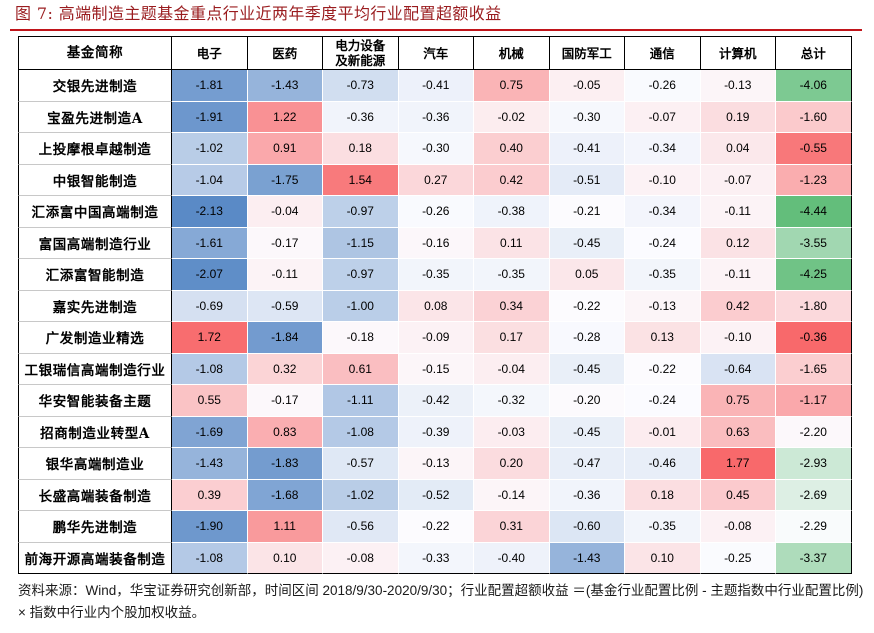  I want to click on heatmap-cell-machinery: 0.40, so click(512, 149).